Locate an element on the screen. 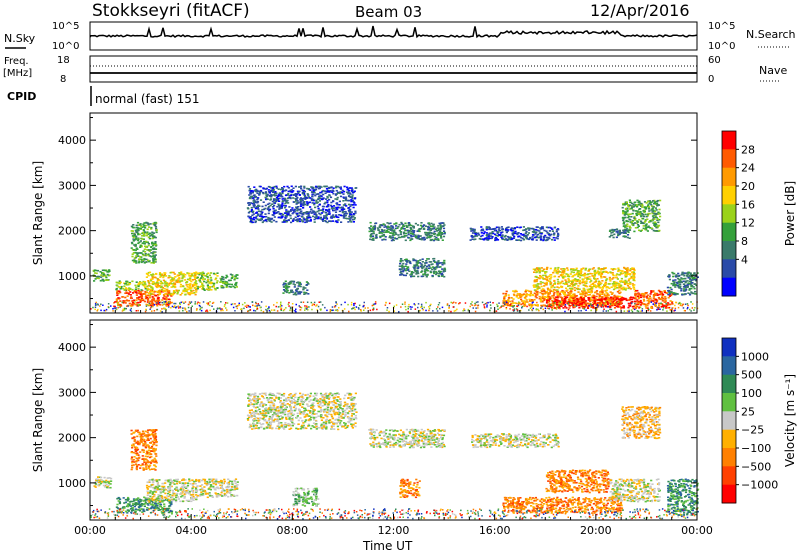 This screenshot has width=800, height=554. nave-label: Nave is located at coordinates (773, 70).